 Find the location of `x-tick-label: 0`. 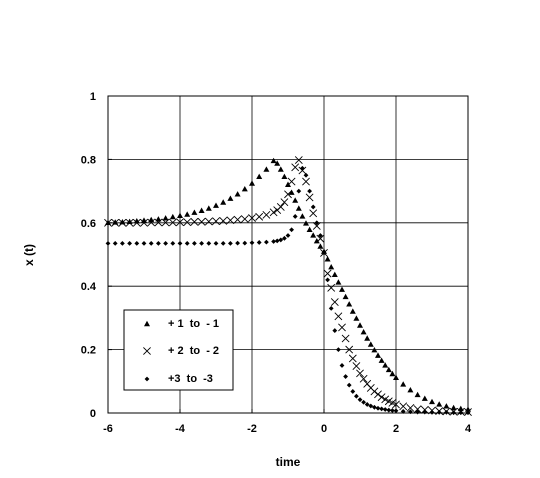

x-tick-label: 0 is located at coordinates (324, 429).